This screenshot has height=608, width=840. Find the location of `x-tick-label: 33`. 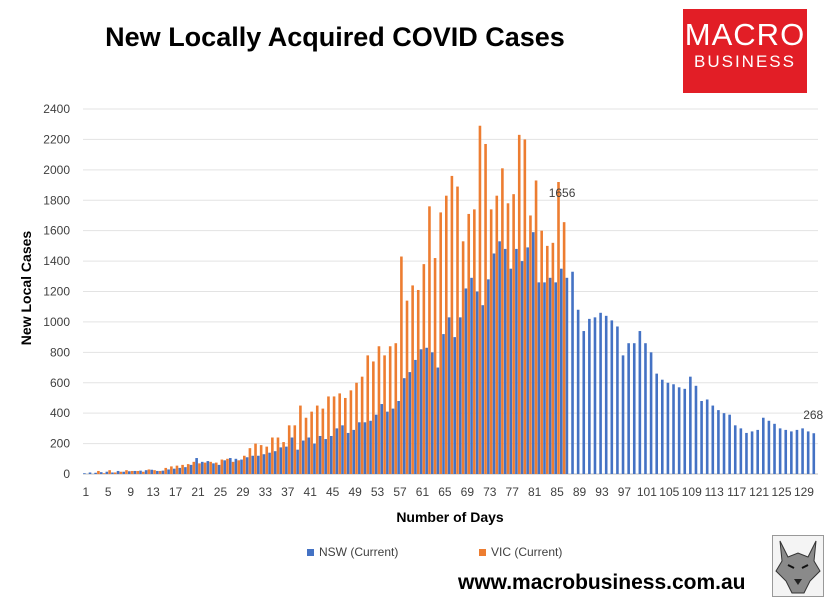

x-tick-label: 33 is located at coordinates (266, 492).